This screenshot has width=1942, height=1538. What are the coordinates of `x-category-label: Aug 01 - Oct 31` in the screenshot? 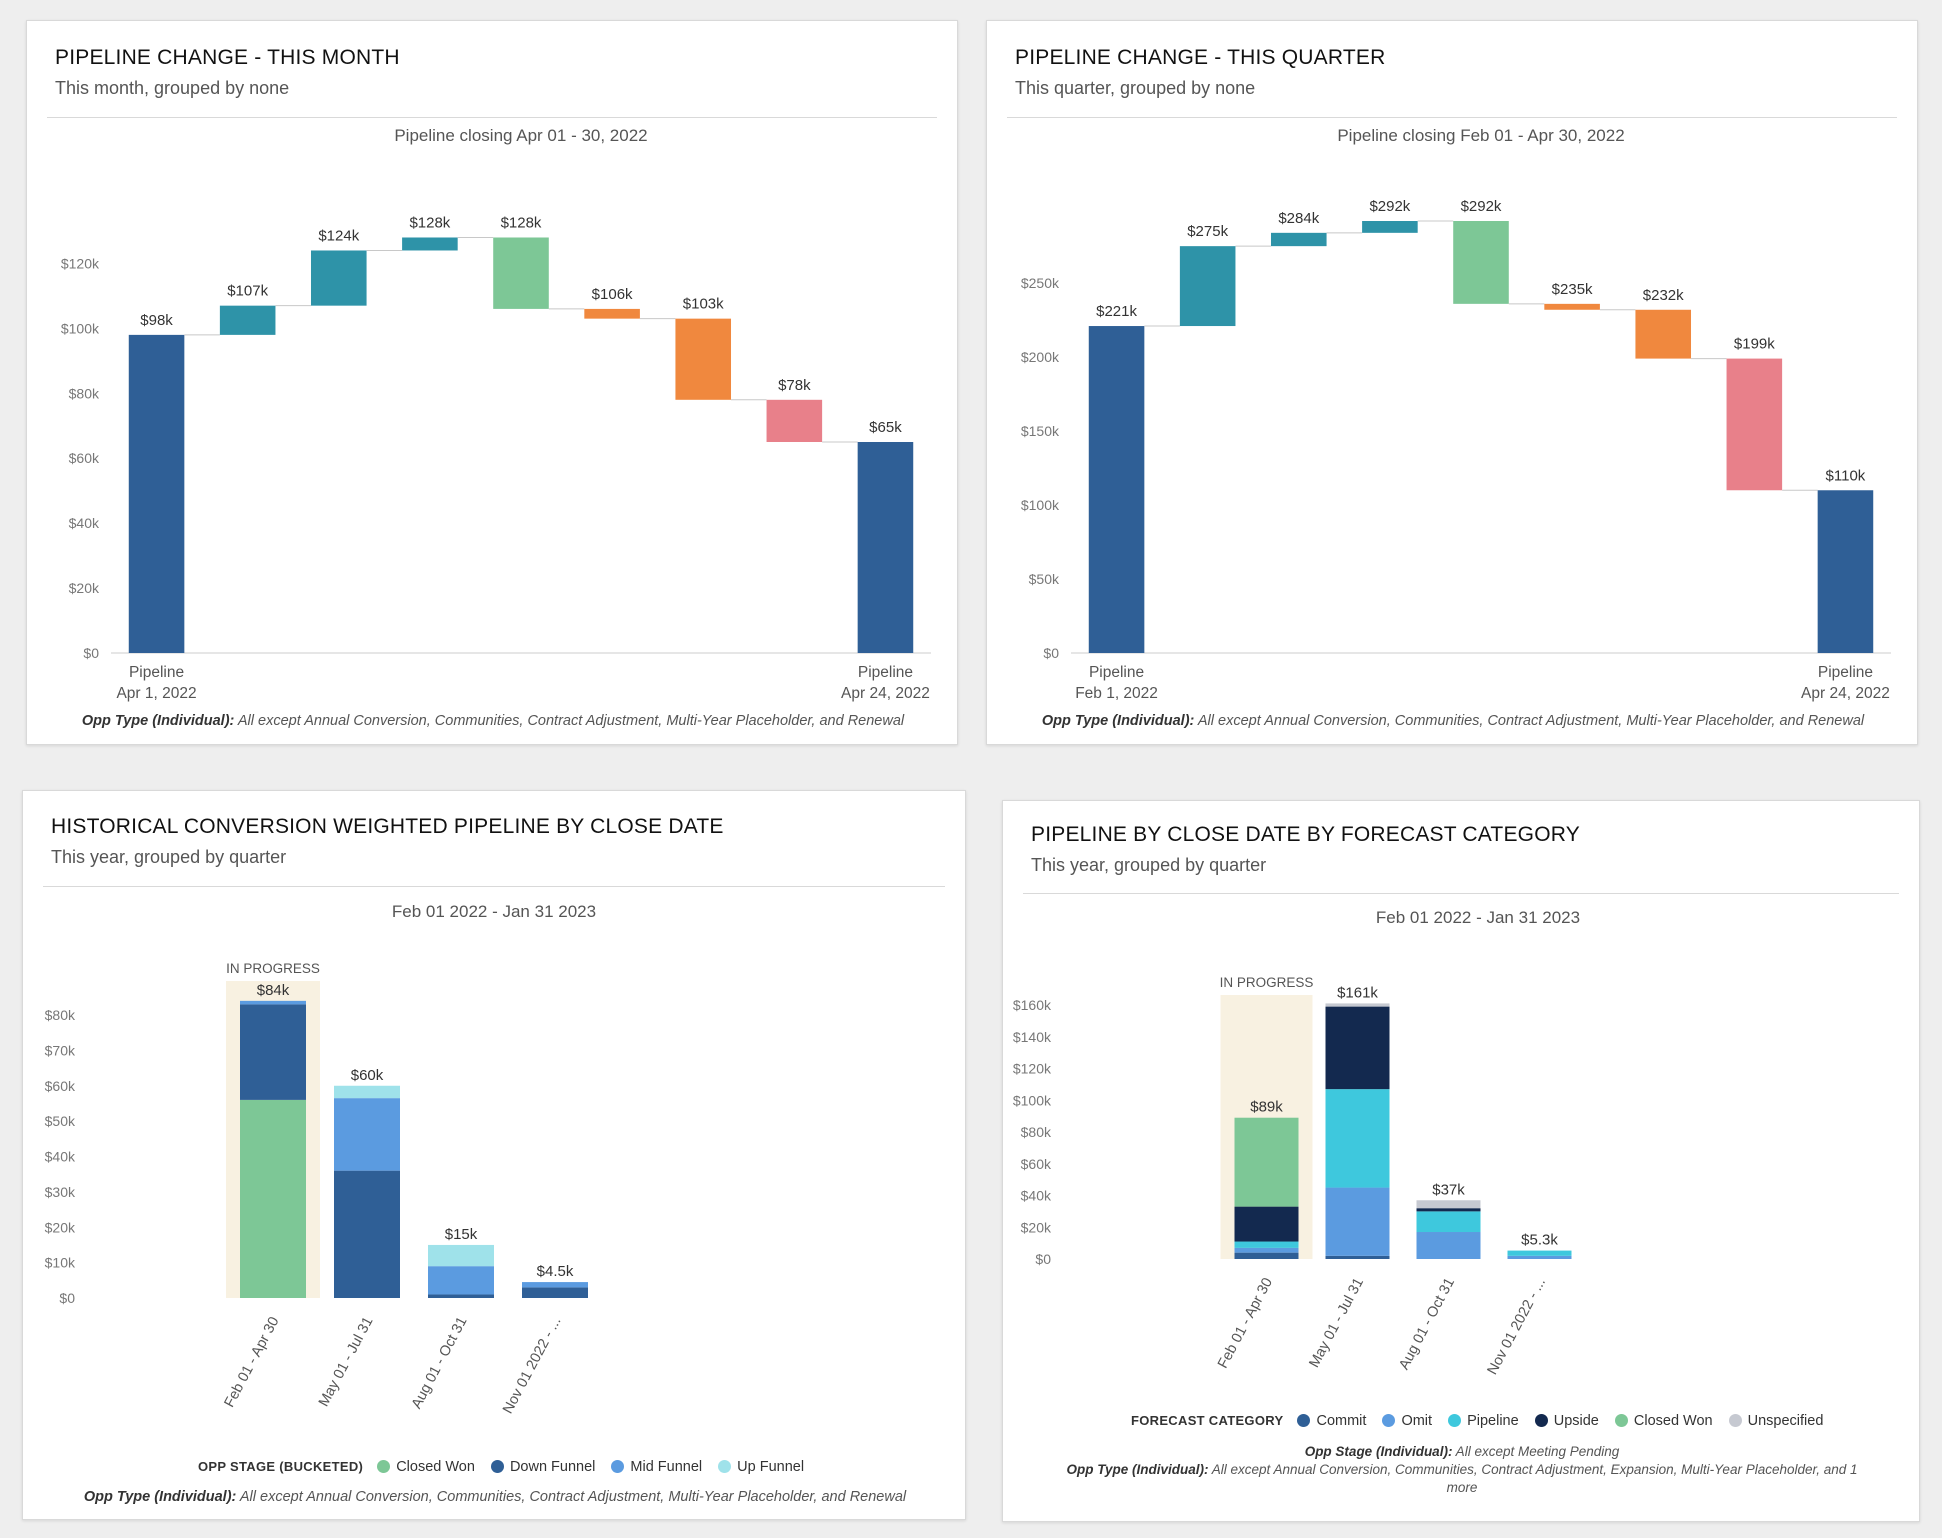 It's located at (440, 1362).